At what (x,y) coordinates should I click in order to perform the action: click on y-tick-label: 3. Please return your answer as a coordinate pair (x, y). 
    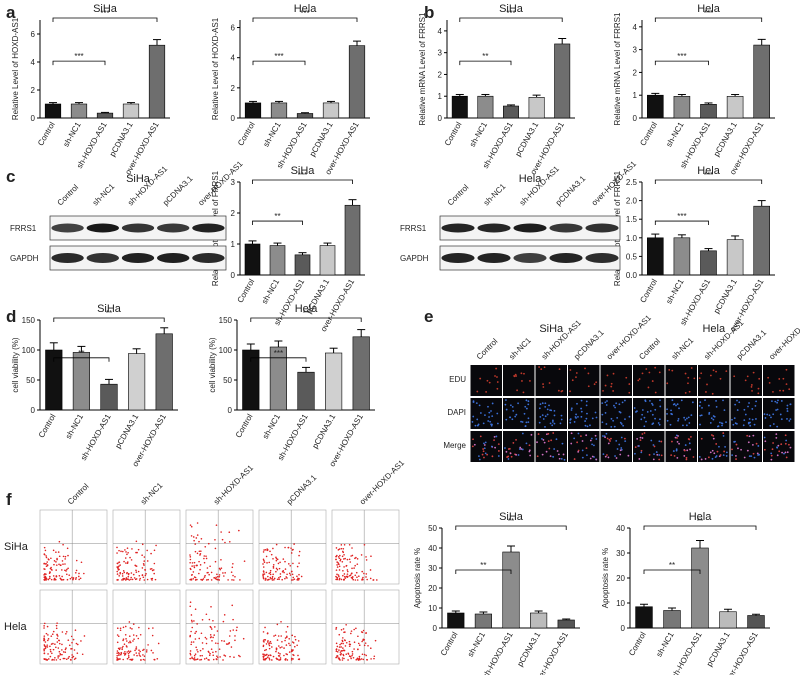
    Looking at the image, I should click on (233, 182).